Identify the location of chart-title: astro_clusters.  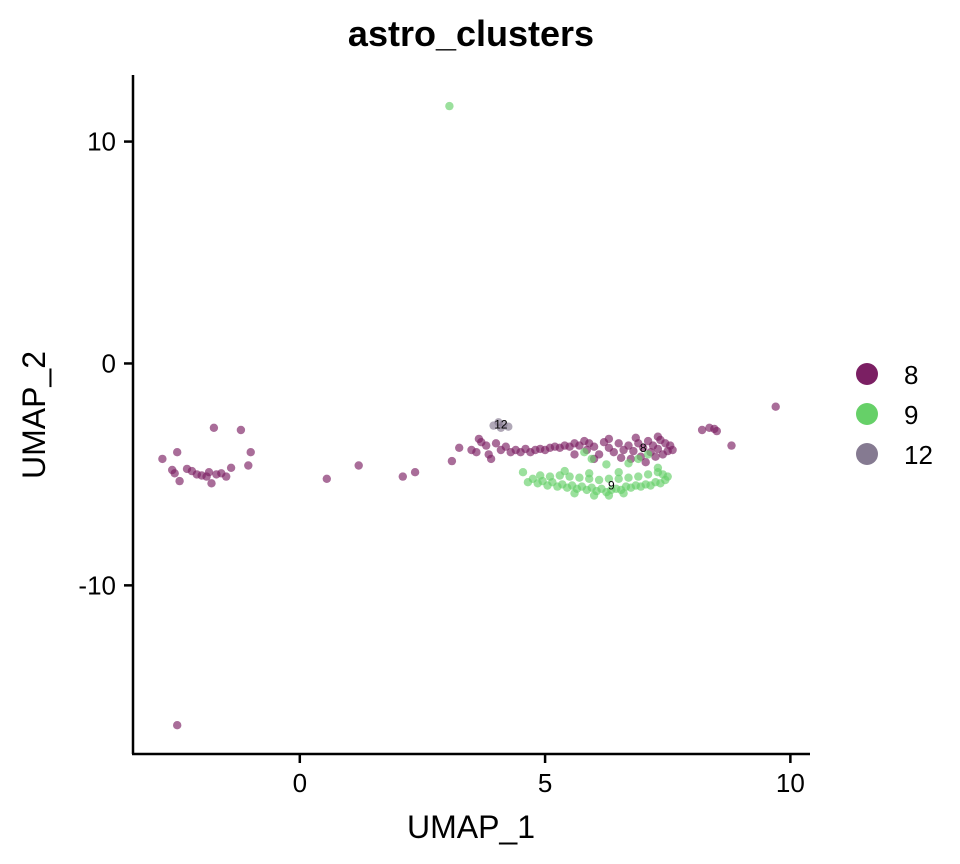
(471, 33).